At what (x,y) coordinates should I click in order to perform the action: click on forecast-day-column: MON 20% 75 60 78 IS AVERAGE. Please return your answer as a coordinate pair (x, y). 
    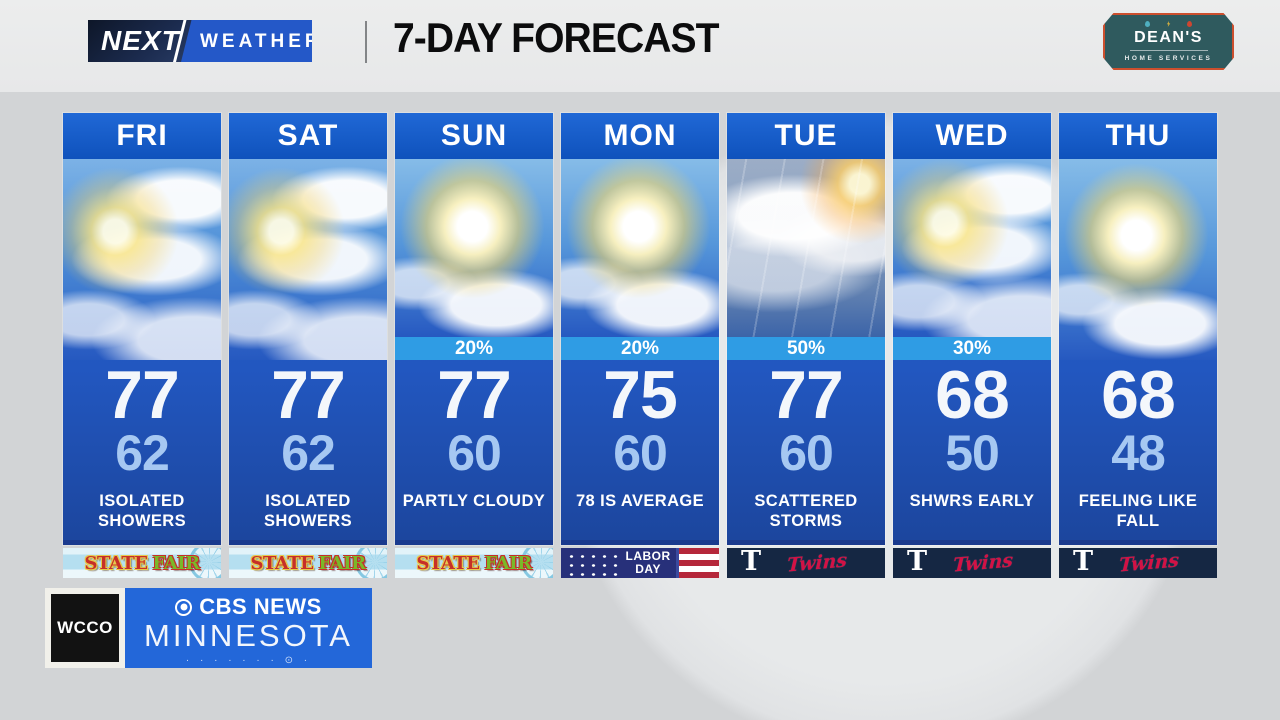
    Looking at the image, I should click on (640, 329).